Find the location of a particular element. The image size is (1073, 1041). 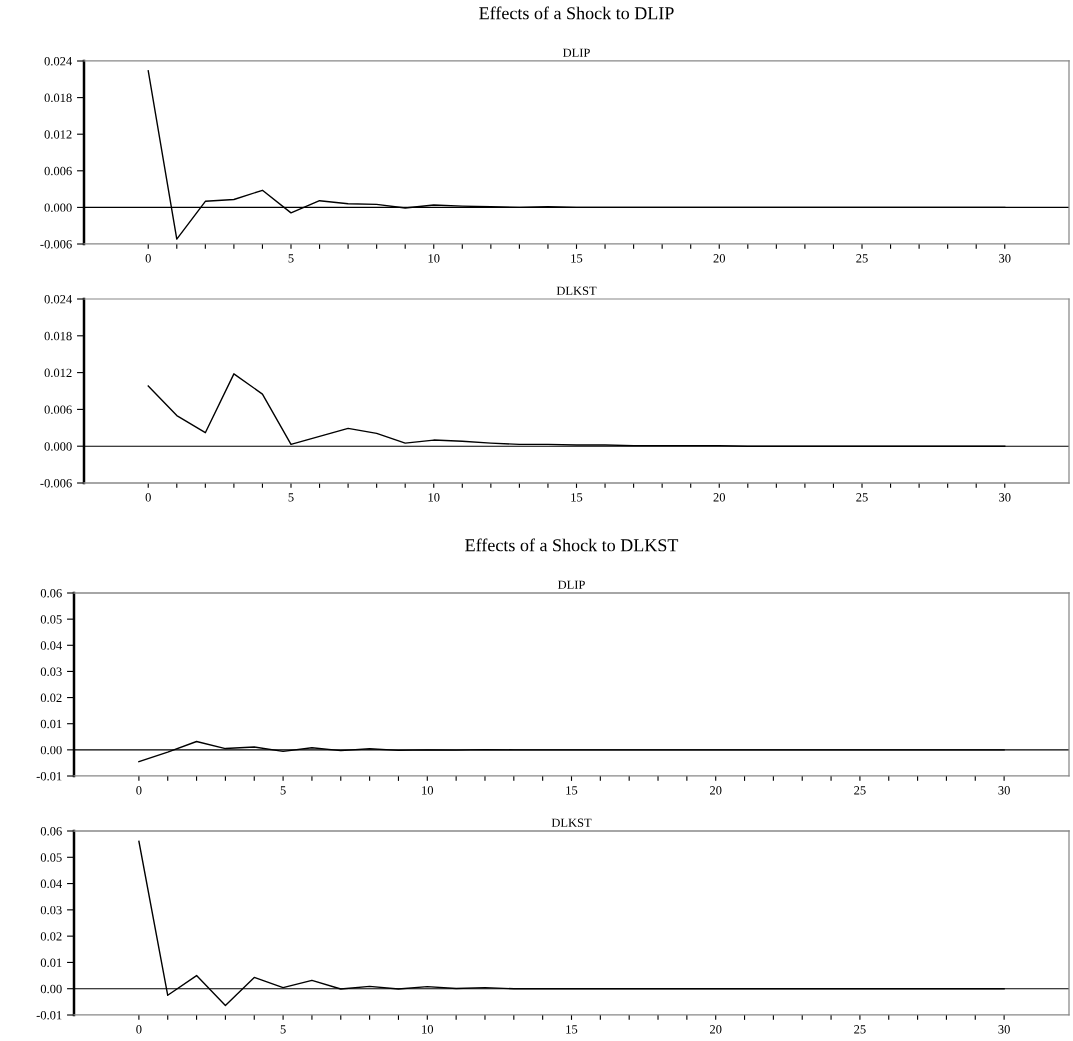

chart-title: Effects of a Shock to DLIP is located at coordinates (576, 13).